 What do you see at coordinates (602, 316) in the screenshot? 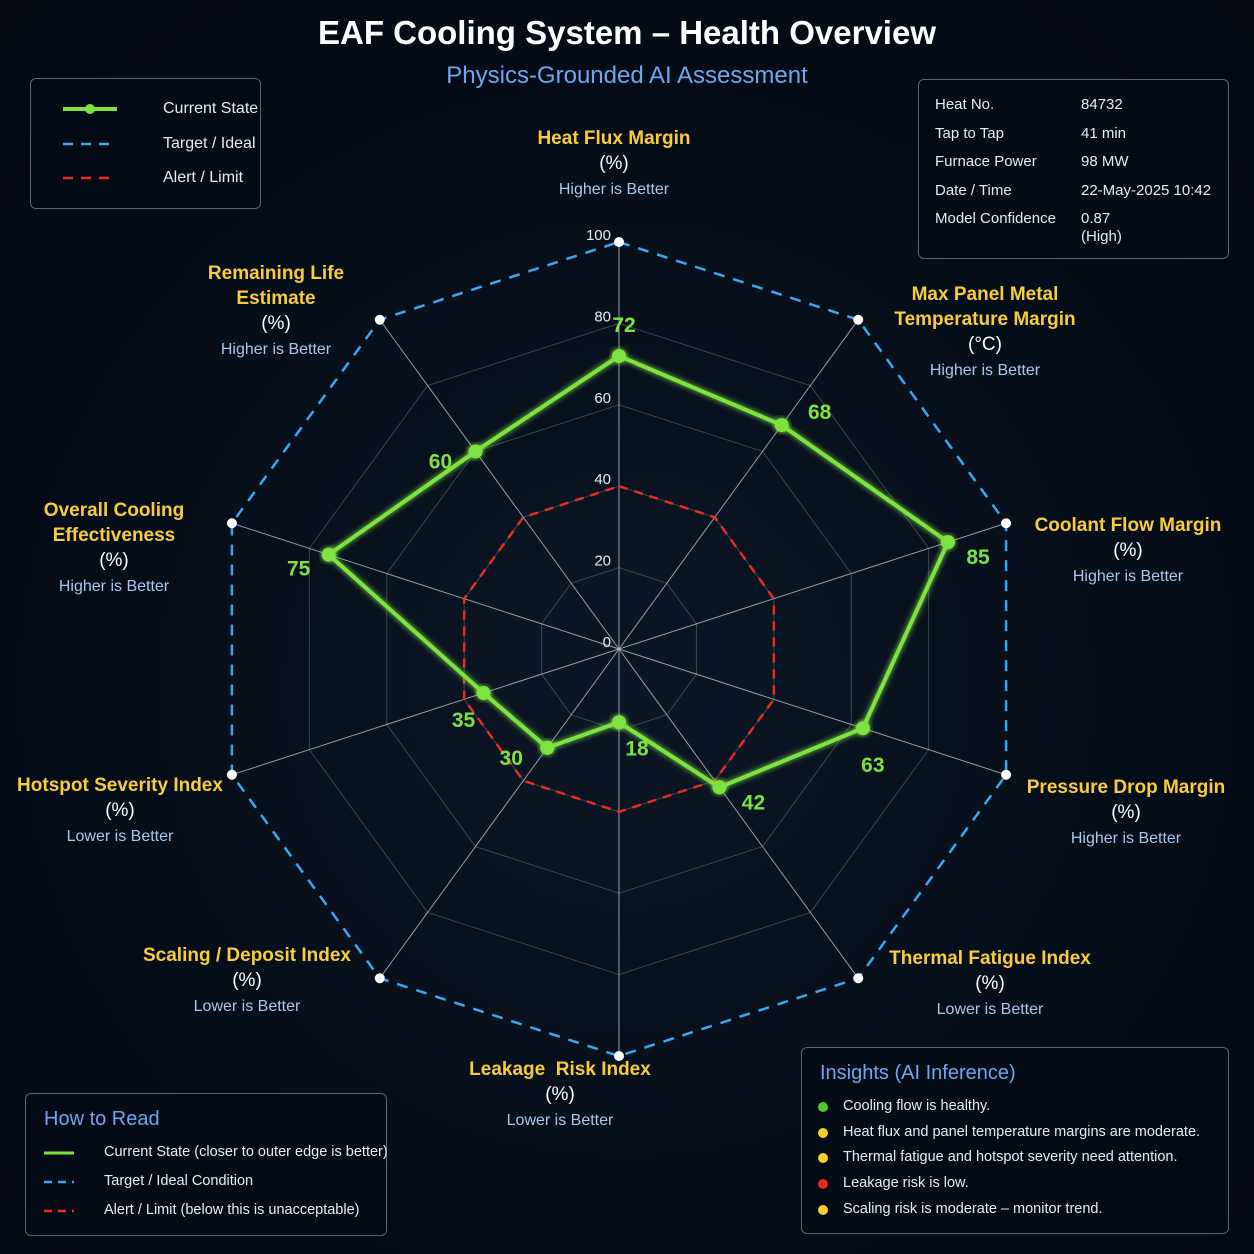
I see `tick-label: 80` at bounding box center [602, 316].